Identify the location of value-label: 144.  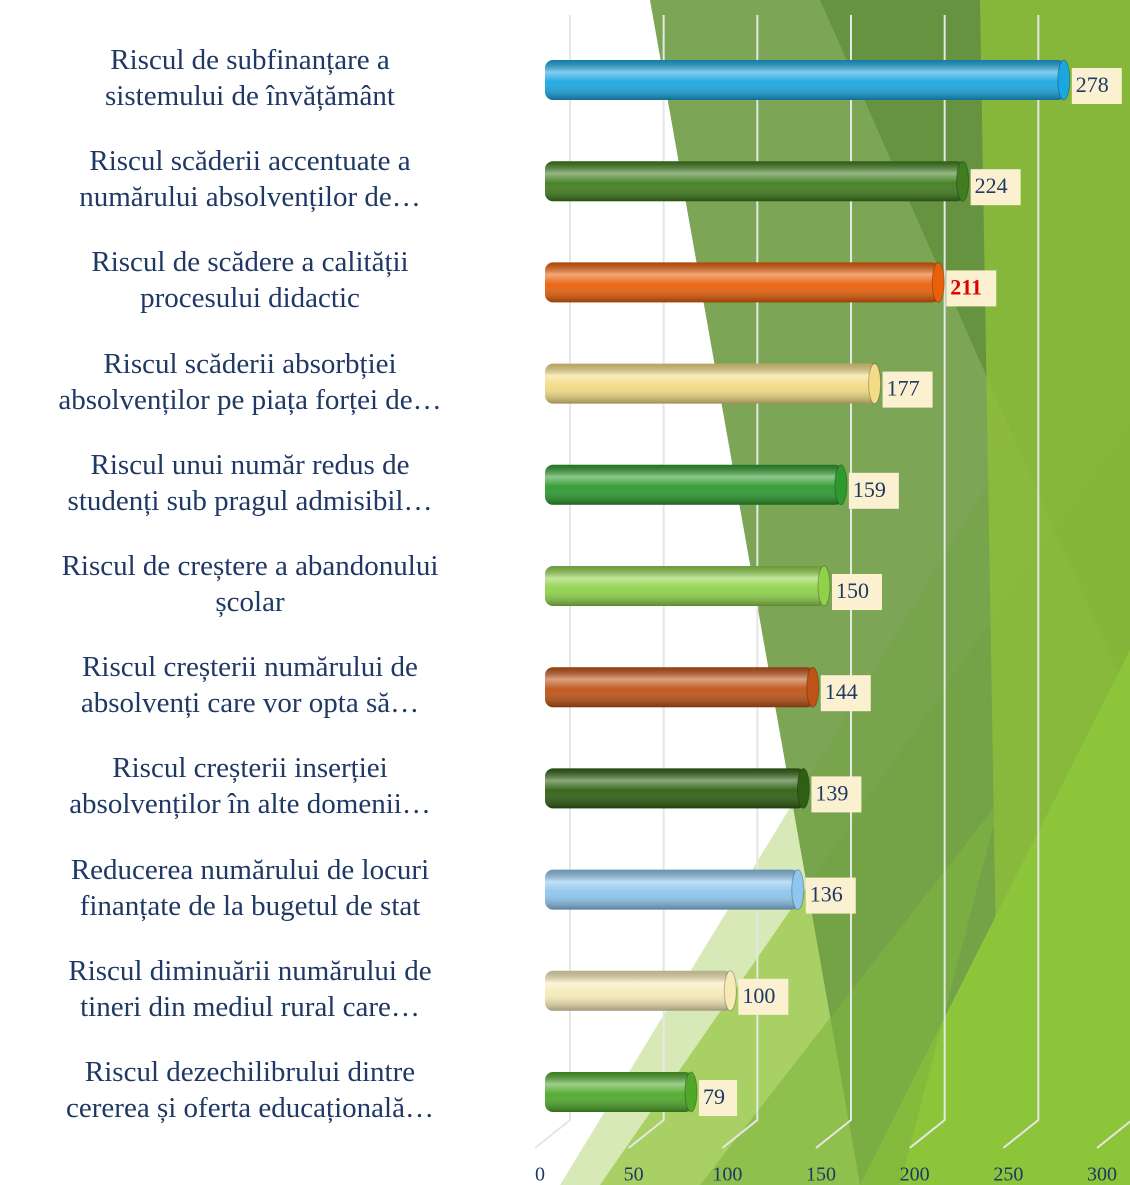
(841, 691).